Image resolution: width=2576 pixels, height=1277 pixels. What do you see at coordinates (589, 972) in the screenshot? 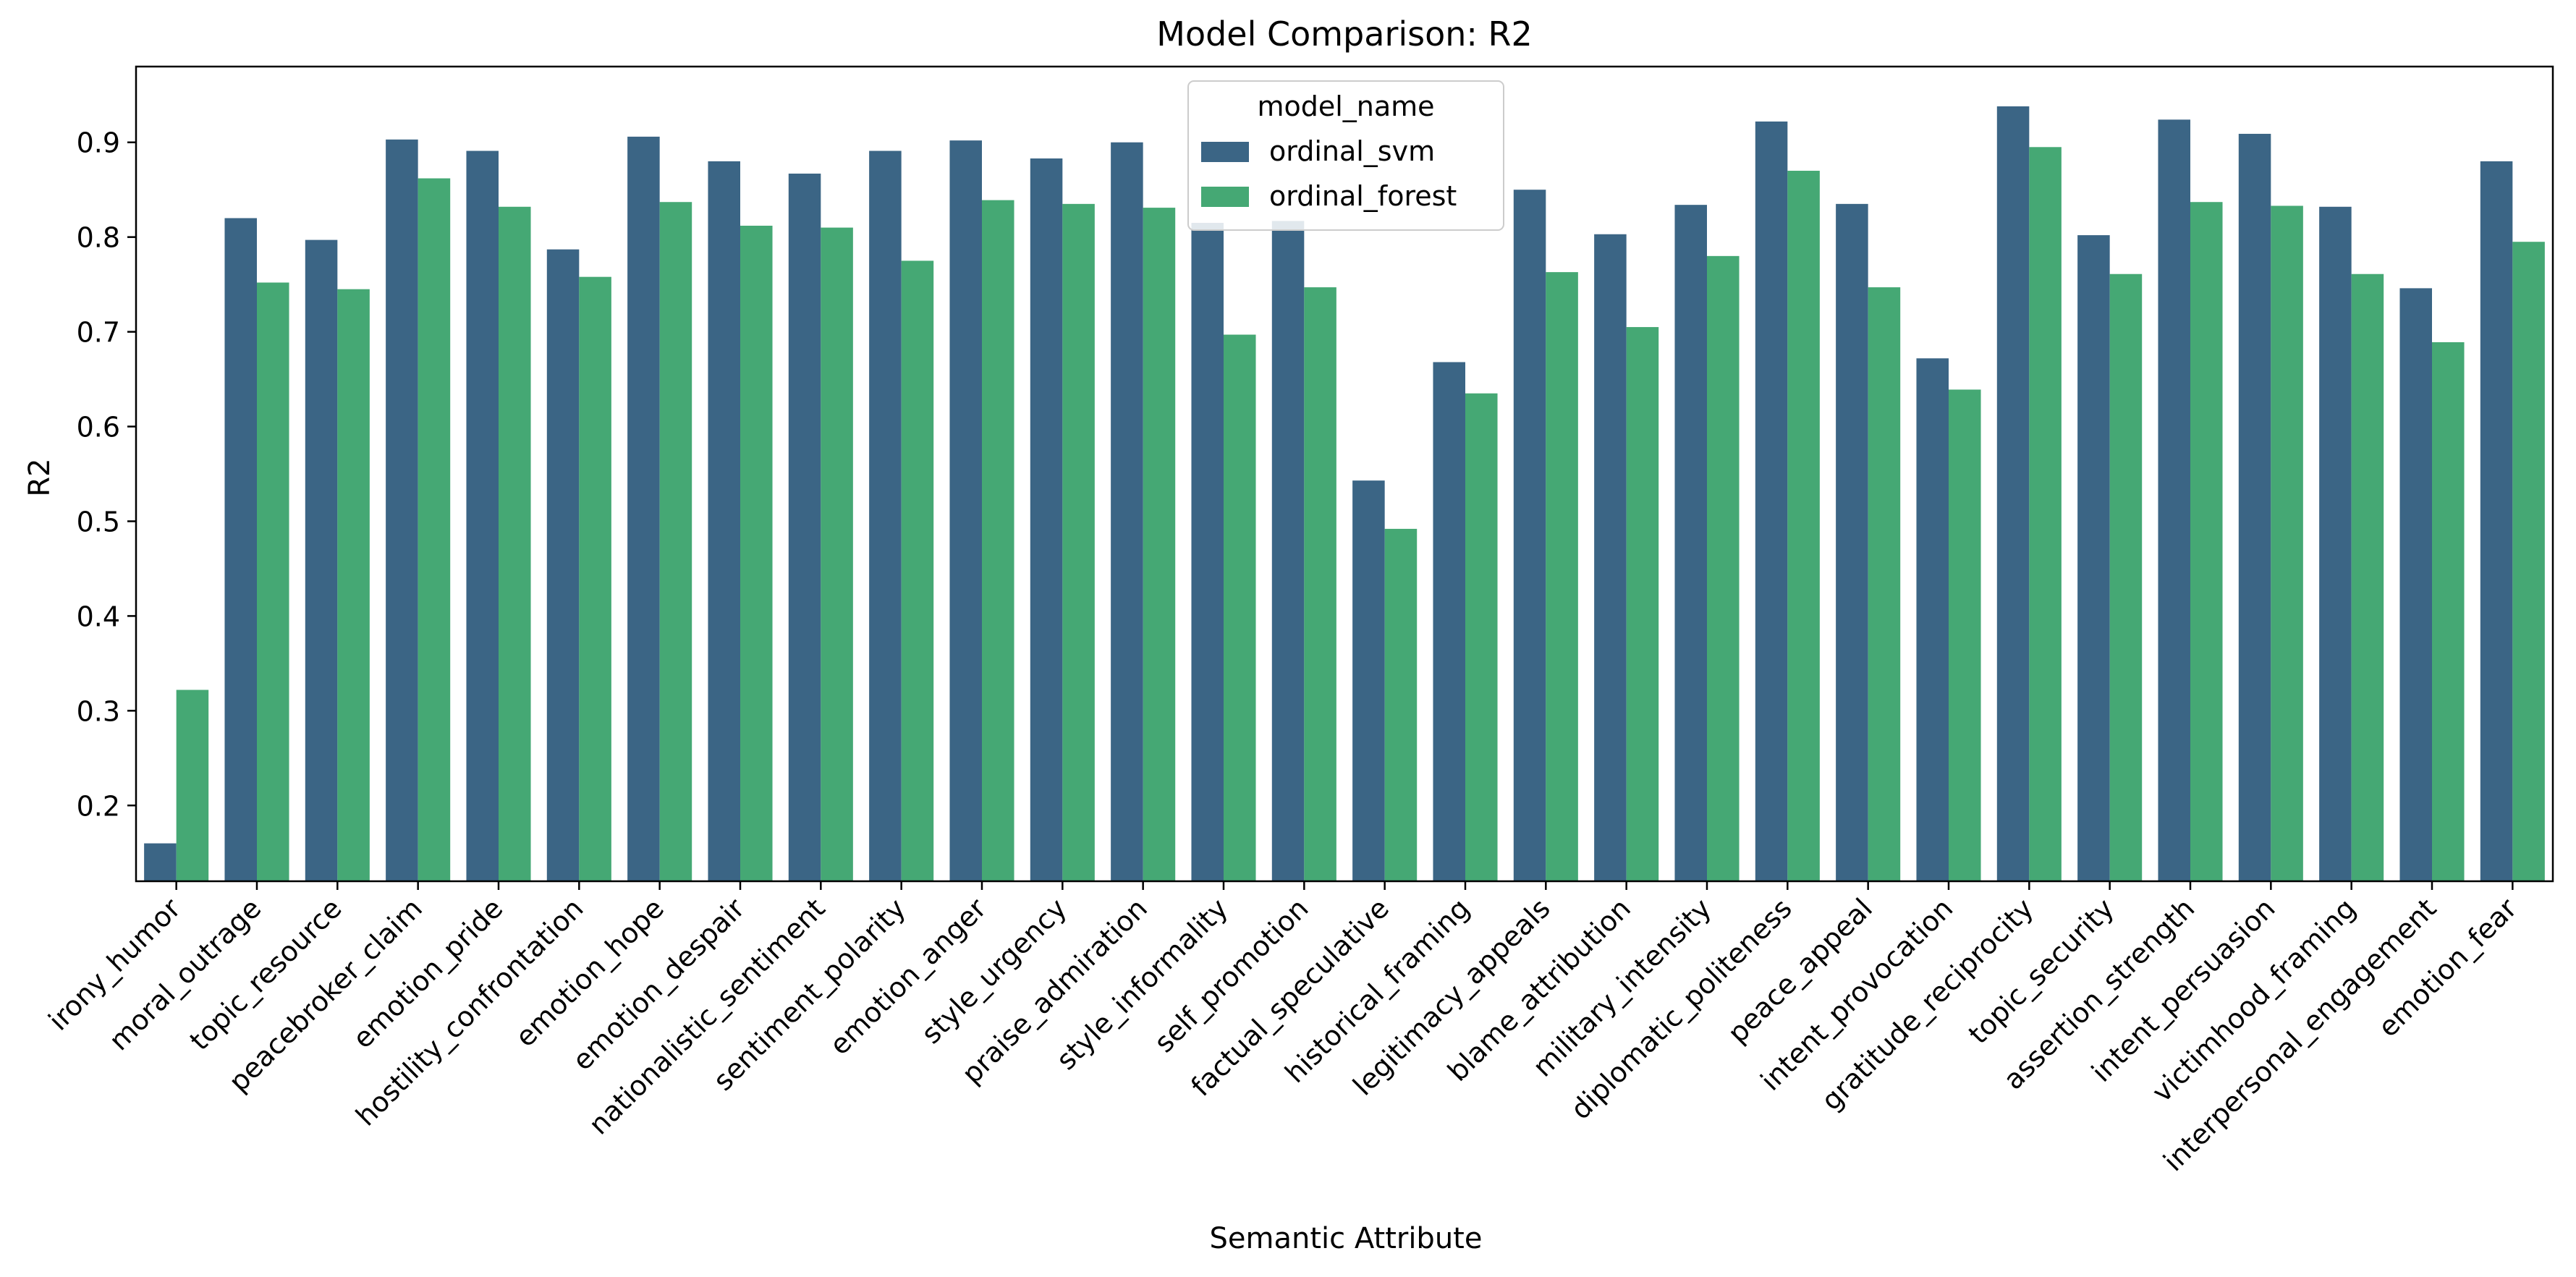
I see `x-tick-label: emotion_hope` at bounding box center [589, 972].